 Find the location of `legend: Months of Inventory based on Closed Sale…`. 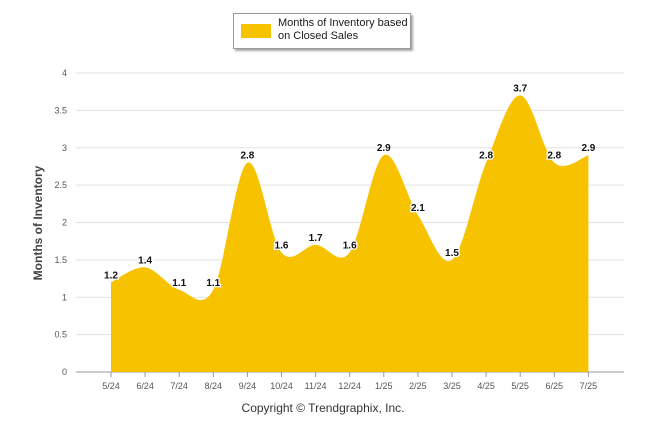

legend: Months of Inventory based on Closed Sale… is located at coordinates (322, 31).